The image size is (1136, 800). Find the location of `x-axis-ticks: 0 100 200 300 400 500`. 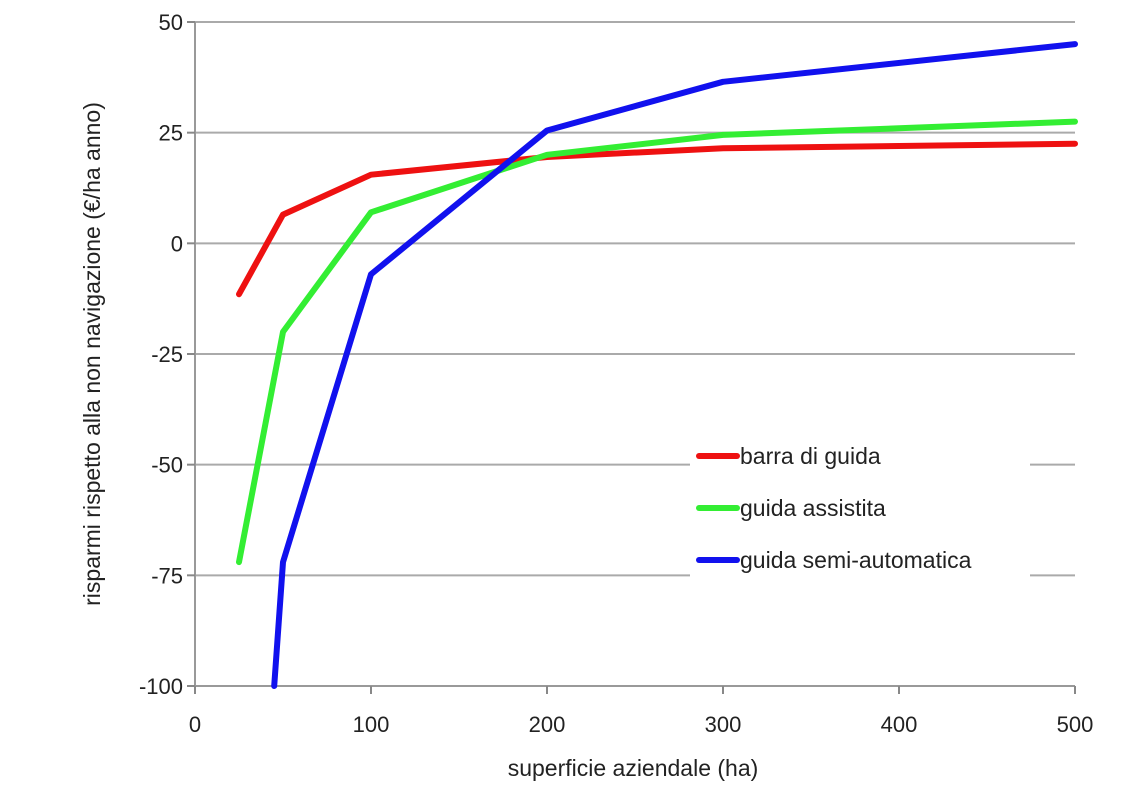

x-axis-ticks: 0 100 200 300 400 500 is located at coordinates (641, 711).